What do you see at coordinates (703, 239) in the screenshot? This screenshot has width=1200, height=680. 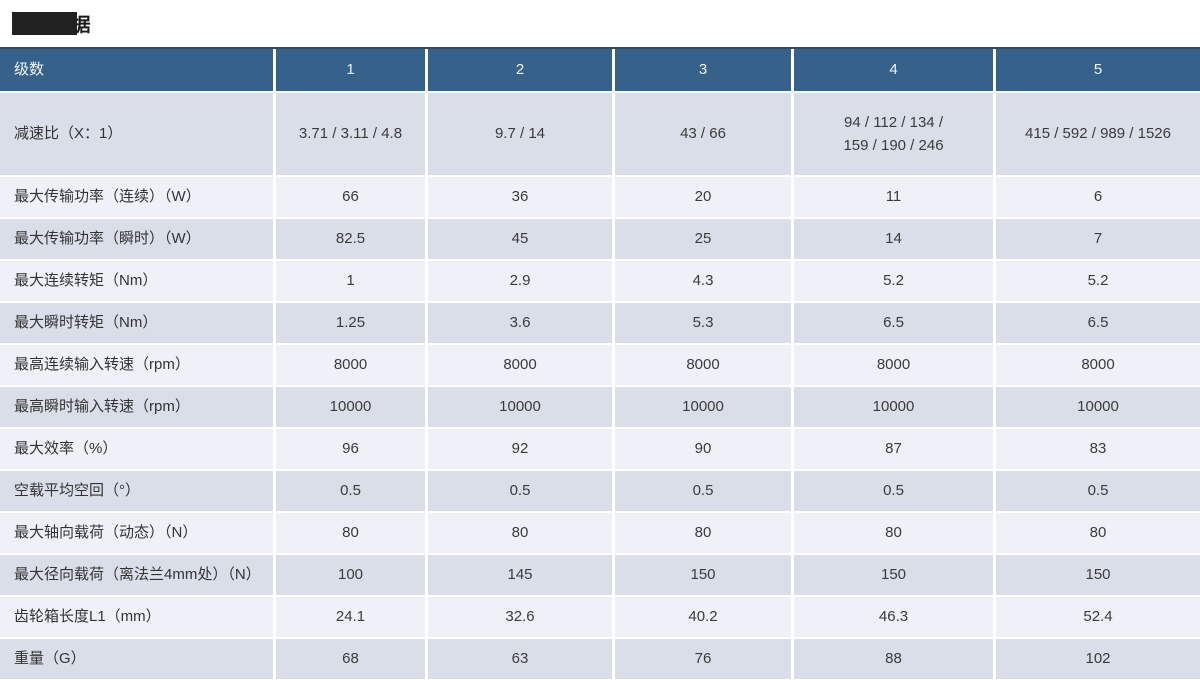 I see `row-value: 25` at bounding box center [703, 239].